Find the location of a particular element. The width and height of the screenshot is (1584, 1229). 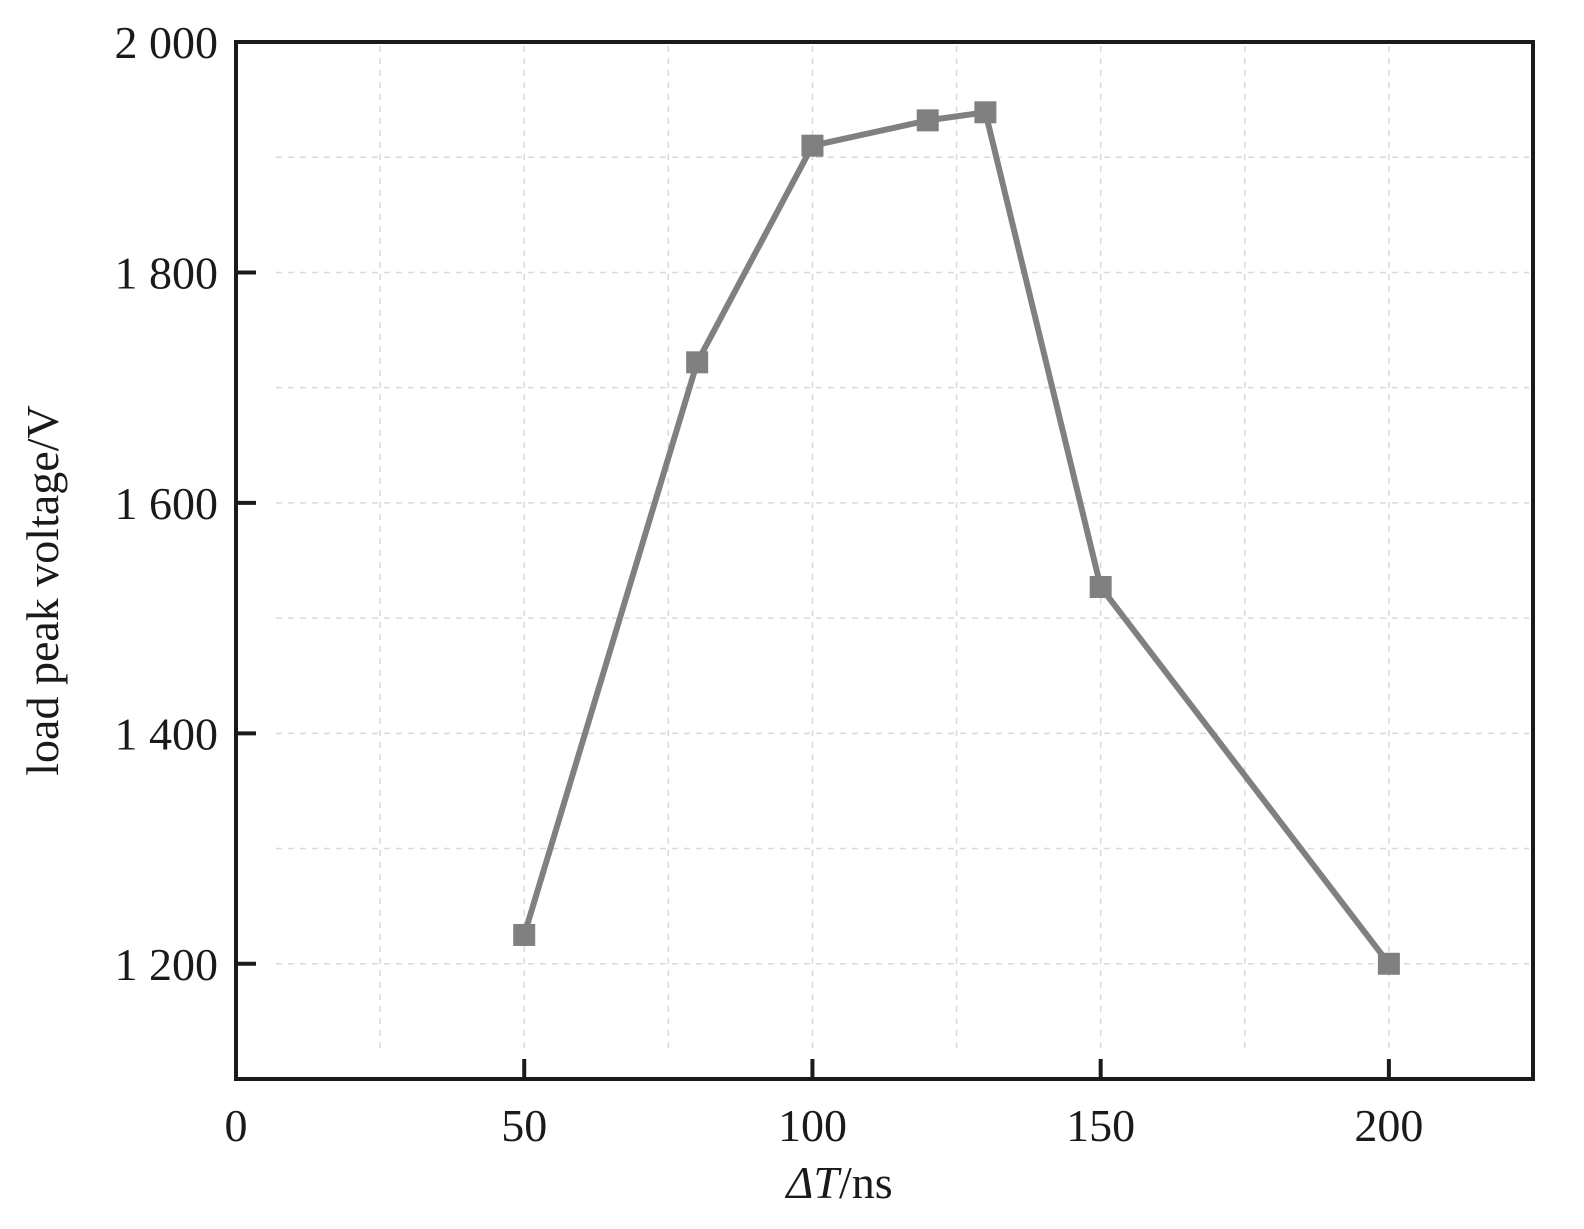

x-tick-label: 200 is located at coordinates (1388, 1125).